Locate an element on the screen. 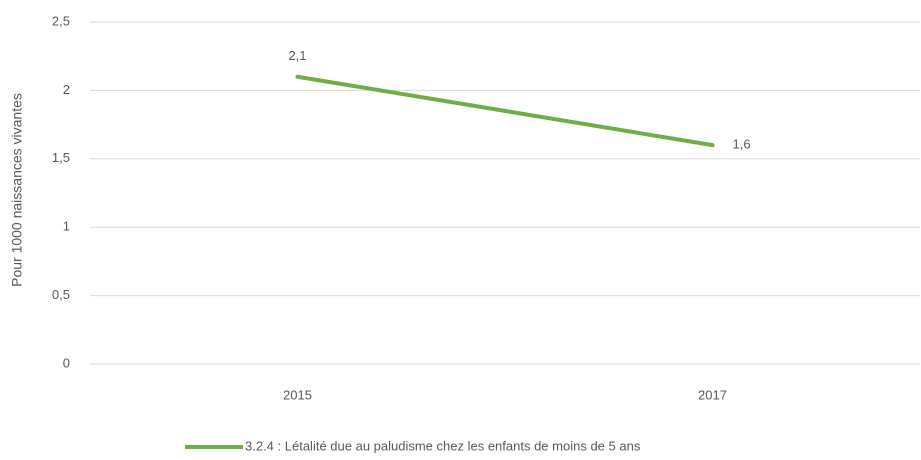 The image size is (921, 460). y-axis-label: Pour 1000 naissances vivantes is located at coordinates (17, 190).